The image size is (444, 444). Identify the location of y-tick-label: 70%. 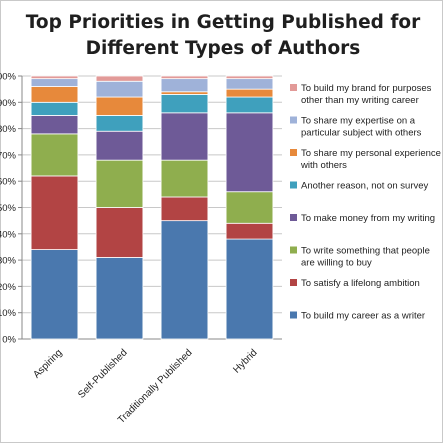
(8, 155).